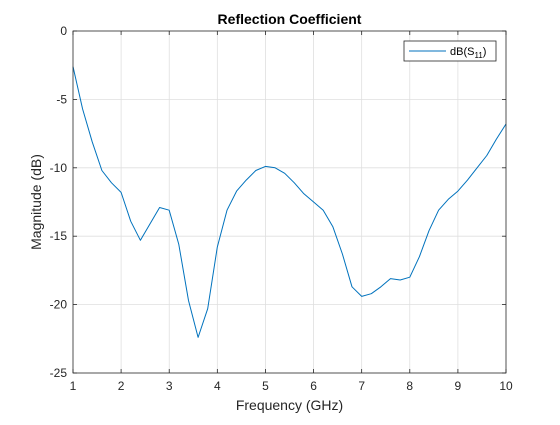  Describe the element at coordinates (63, 31) in the screenshot. I see `y-tick-label: 0` at that location.